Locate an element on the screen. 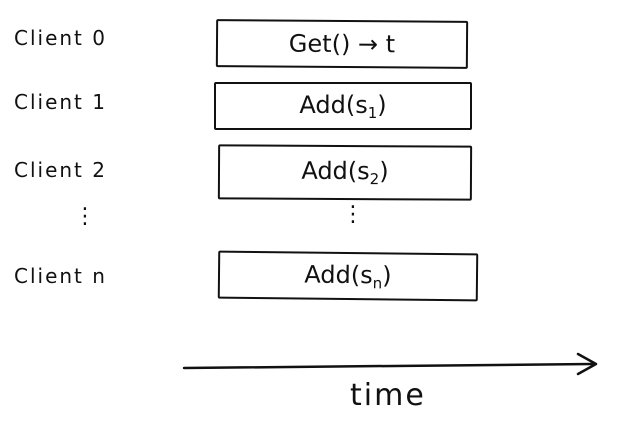 This screenshot has width=640, height=431. client-1-subscript: 1 is located at coordinates (372, 112).